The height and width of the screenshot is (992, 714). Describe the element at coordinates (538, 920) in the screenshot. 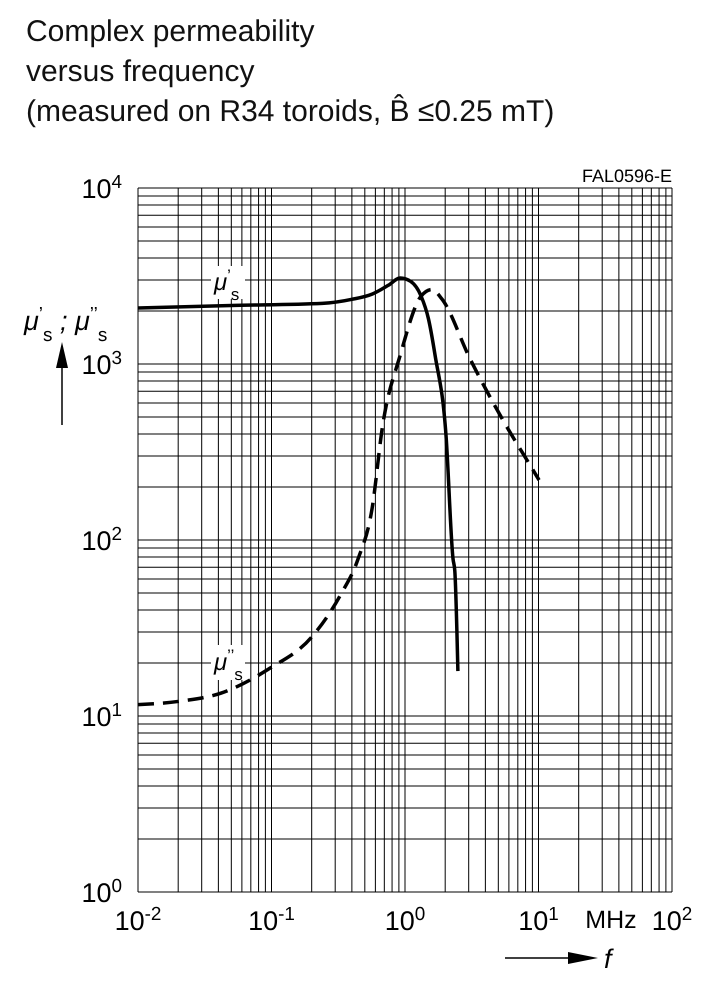

I see `x-tick-label: 10$^{1}$` at that location.